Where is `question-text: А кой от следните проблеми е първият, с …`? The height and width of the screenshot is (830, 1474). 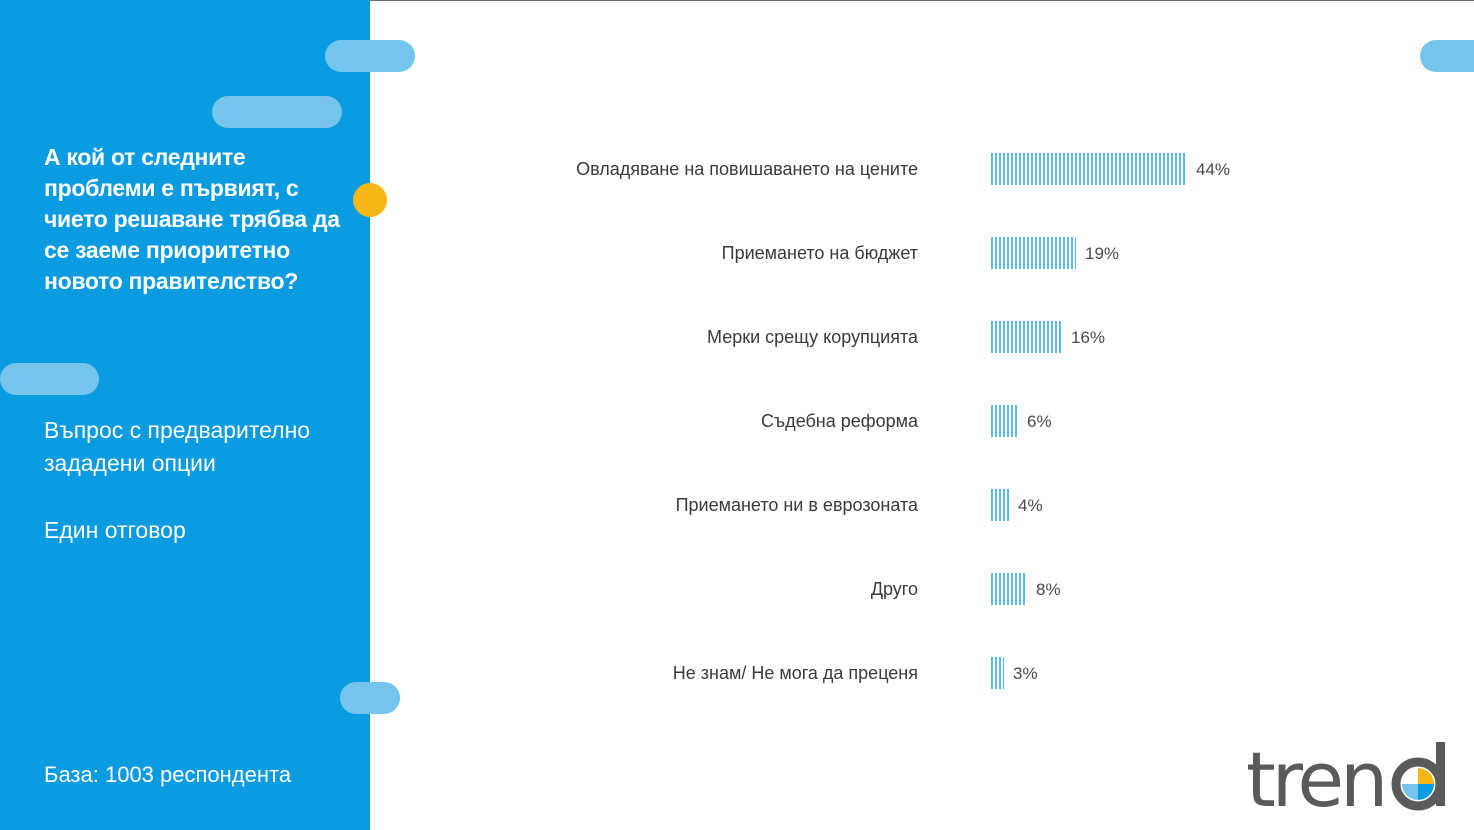
question-text: А кой от следните проблеми е първият, с … is located at coordinates (192, 219).